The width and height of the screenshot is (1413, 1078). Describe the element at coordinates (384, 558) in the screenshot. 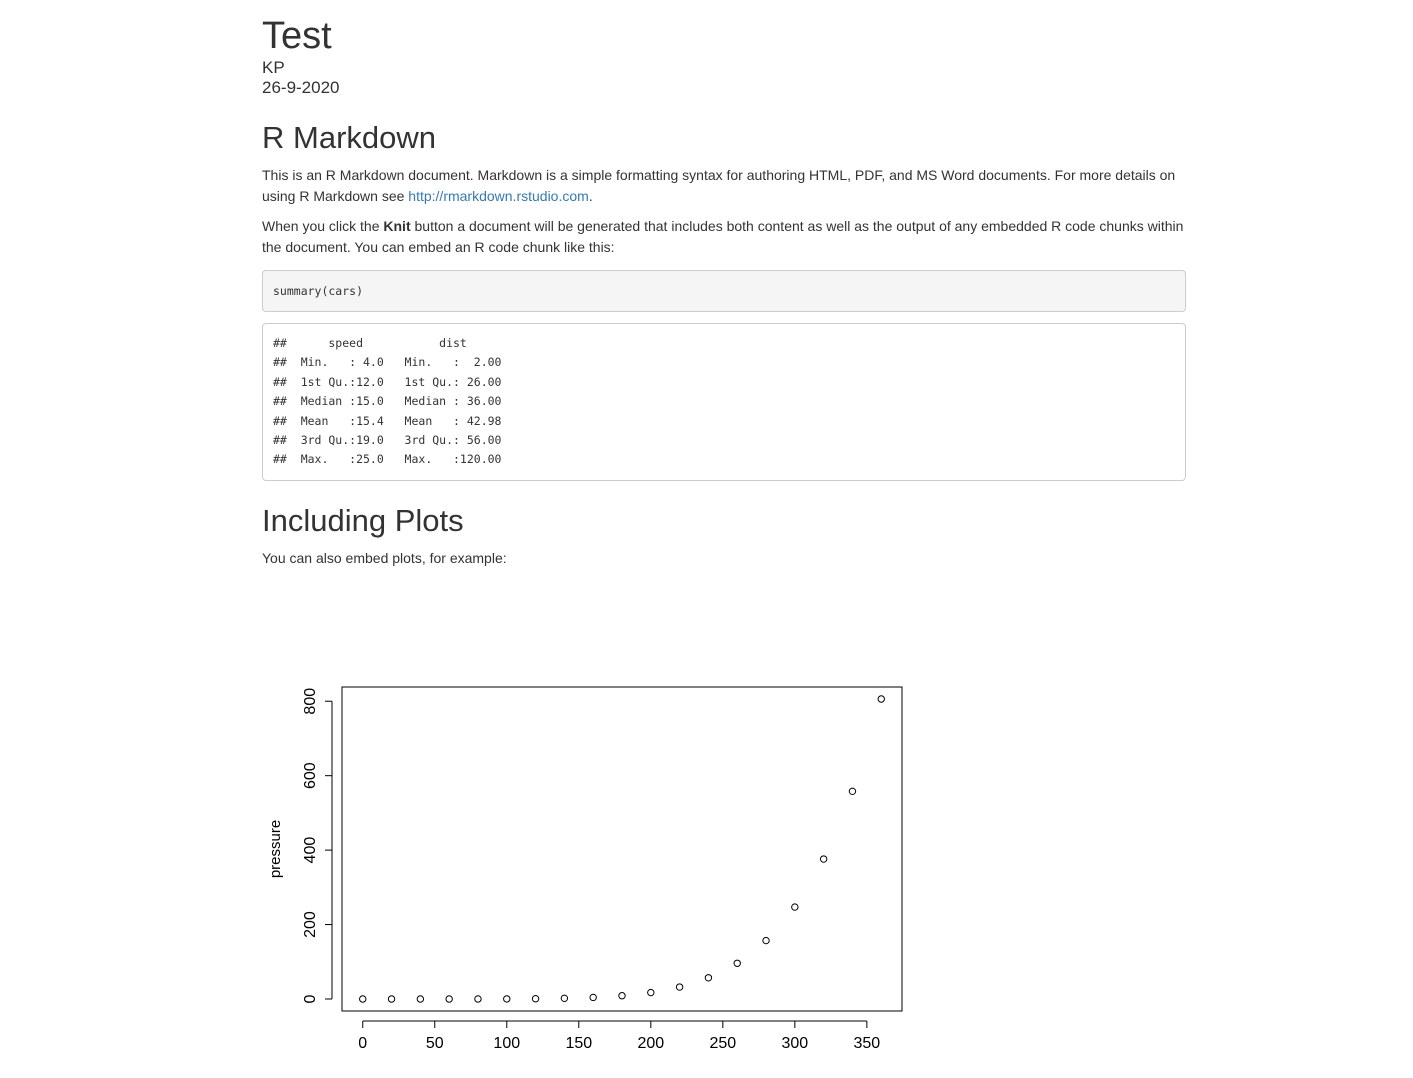

I see `plots-paragraph: You can also embed plots, for example:` at that location.